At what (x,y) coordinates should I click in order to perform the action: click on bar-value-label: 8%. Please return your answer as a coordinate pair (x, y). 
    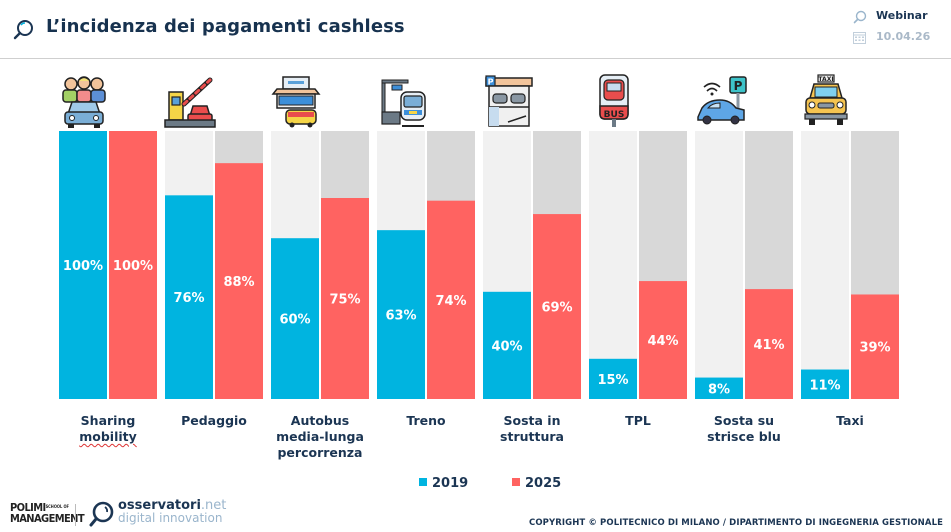
    Looking at the image, I should click on (719, 390).